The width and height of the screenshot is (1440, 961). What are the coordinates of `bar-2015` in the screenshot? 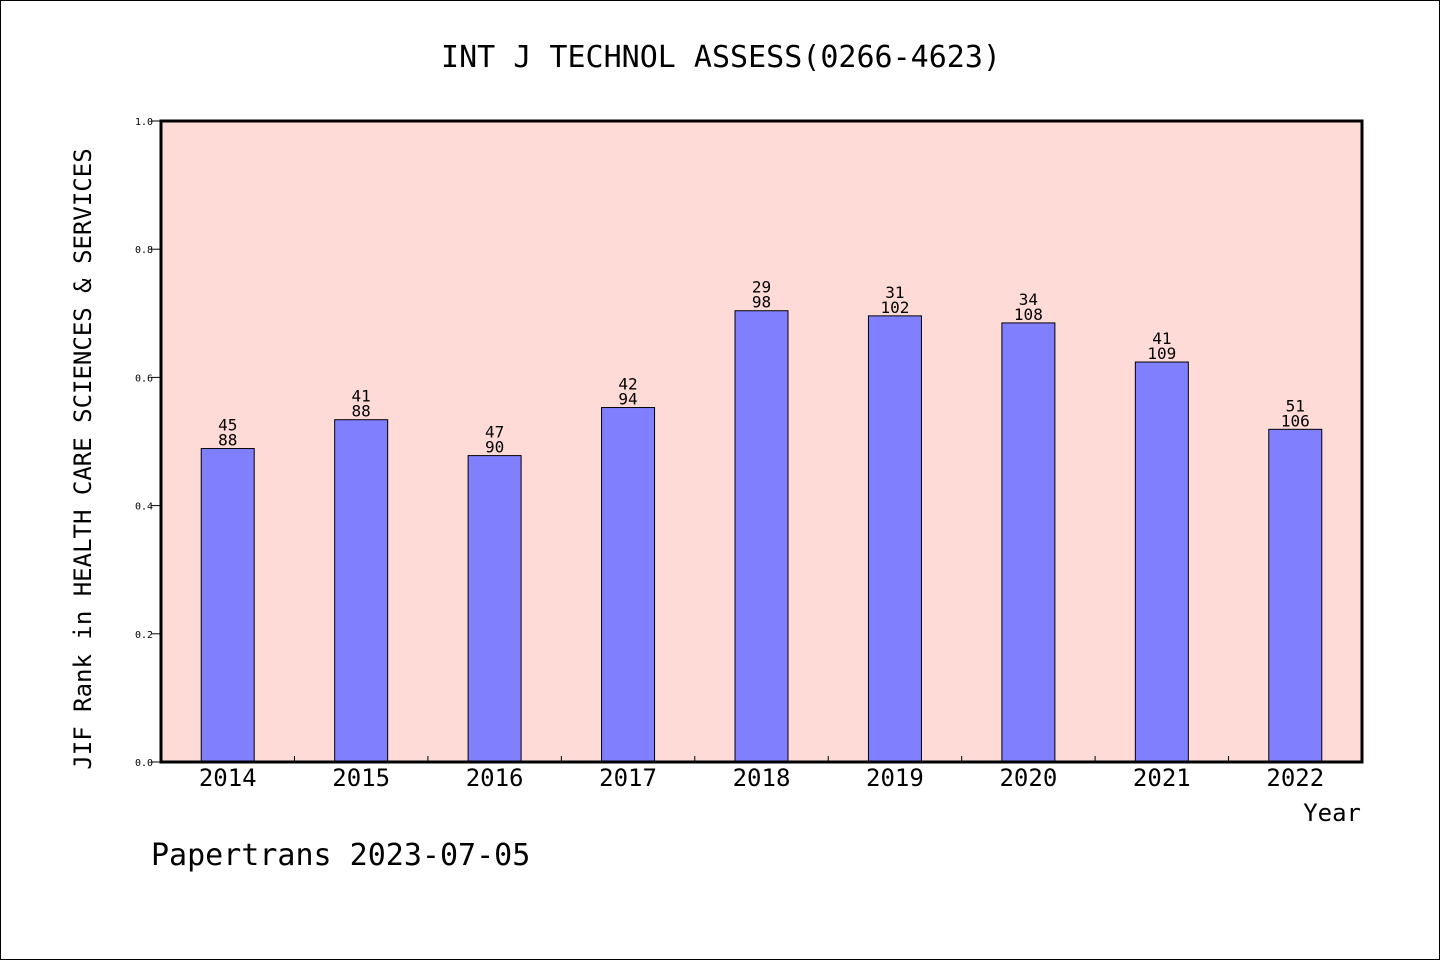 It's located at (361, 591).